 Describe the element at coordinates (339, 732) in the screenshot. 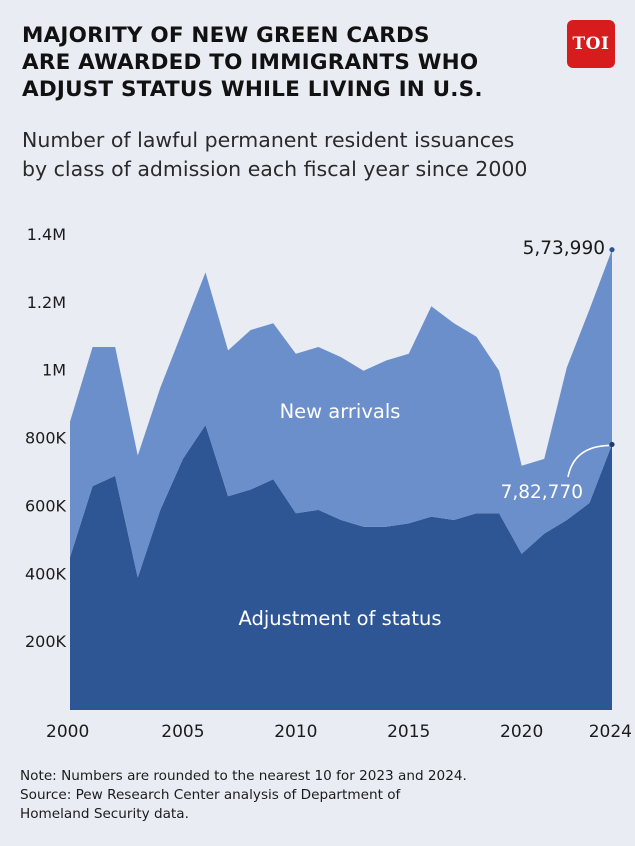

I see `x-axis: 2000 2005 2010 2015 2020 2024` at that location.